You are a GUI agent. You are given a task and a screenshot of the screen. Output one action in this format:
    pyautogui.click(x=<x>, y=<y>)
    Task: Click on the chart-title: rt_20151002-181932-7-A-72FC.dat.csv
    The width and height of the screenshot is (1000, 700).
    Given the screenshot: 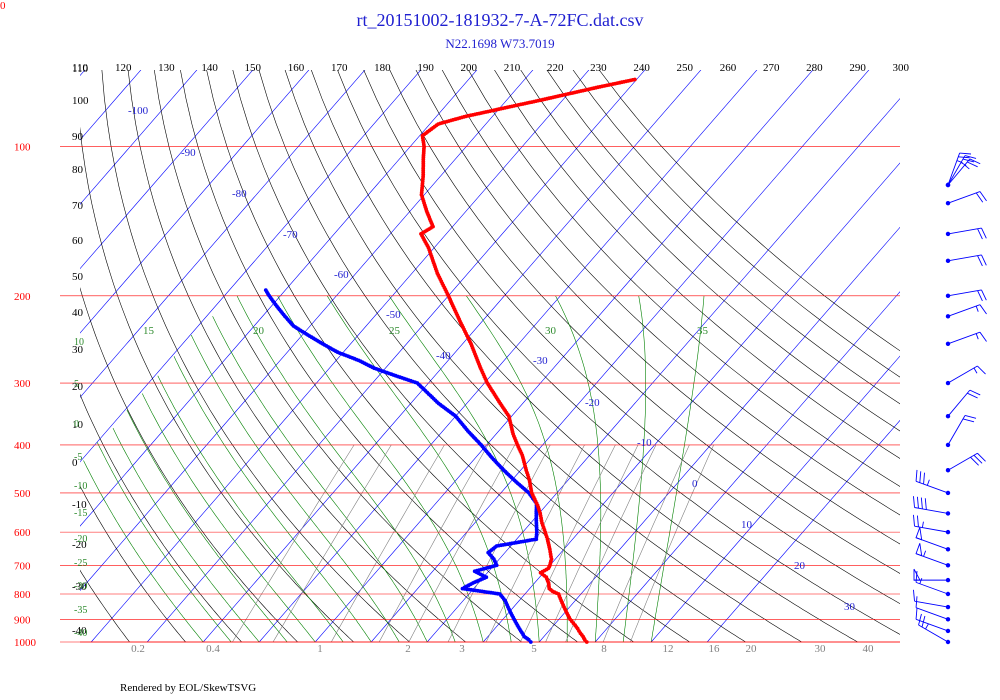 What is the action you would take?
    pyautogui.click(x=500, y=20)
    